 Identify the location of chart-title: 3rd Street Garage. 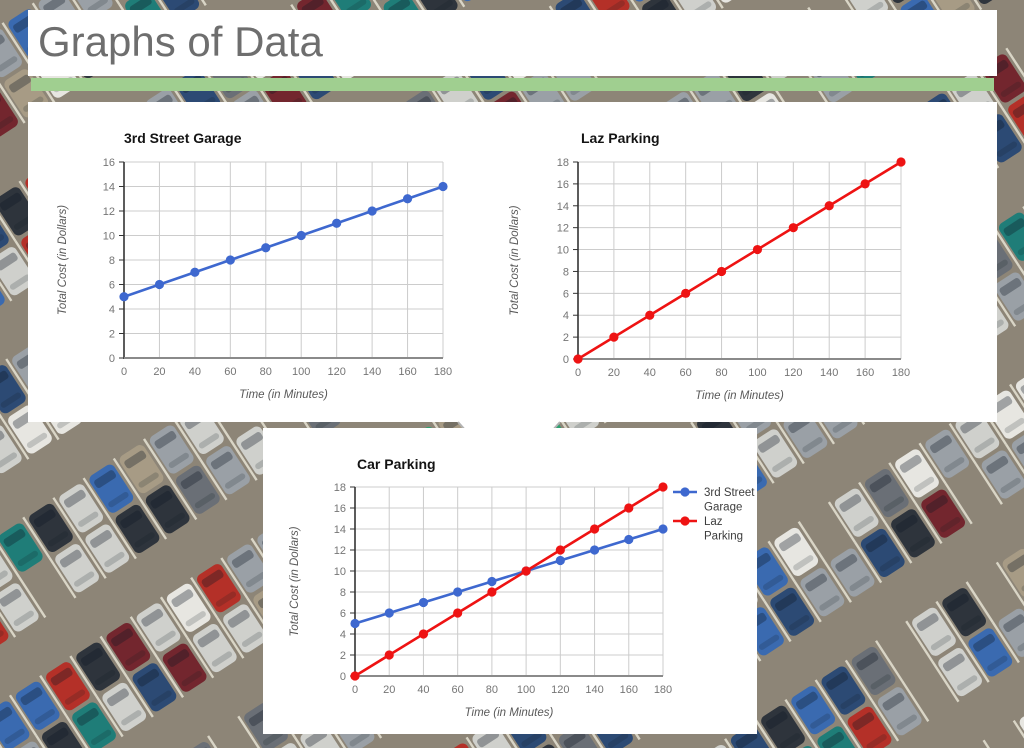
(183, 138).